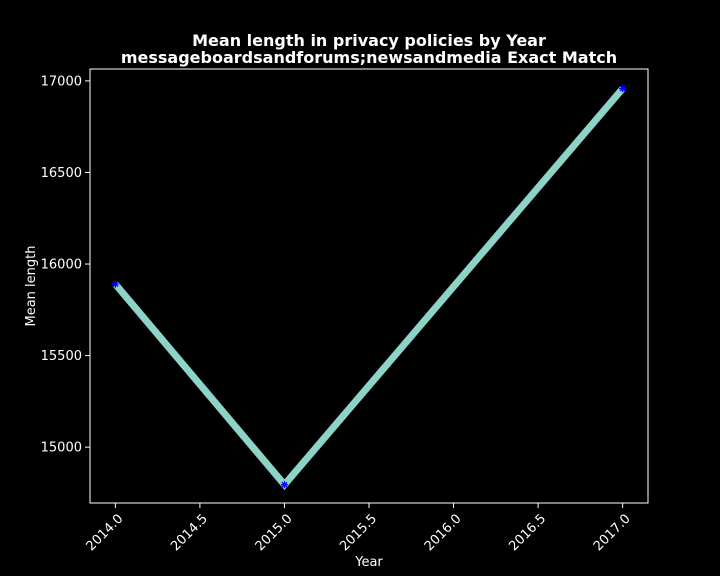 The width and height of the screenshot is (720, 576). What do you see at coordinates (61, 448) in the screenshot?
I see `y-tick-label: 15000` at bounding box center [61, 448].